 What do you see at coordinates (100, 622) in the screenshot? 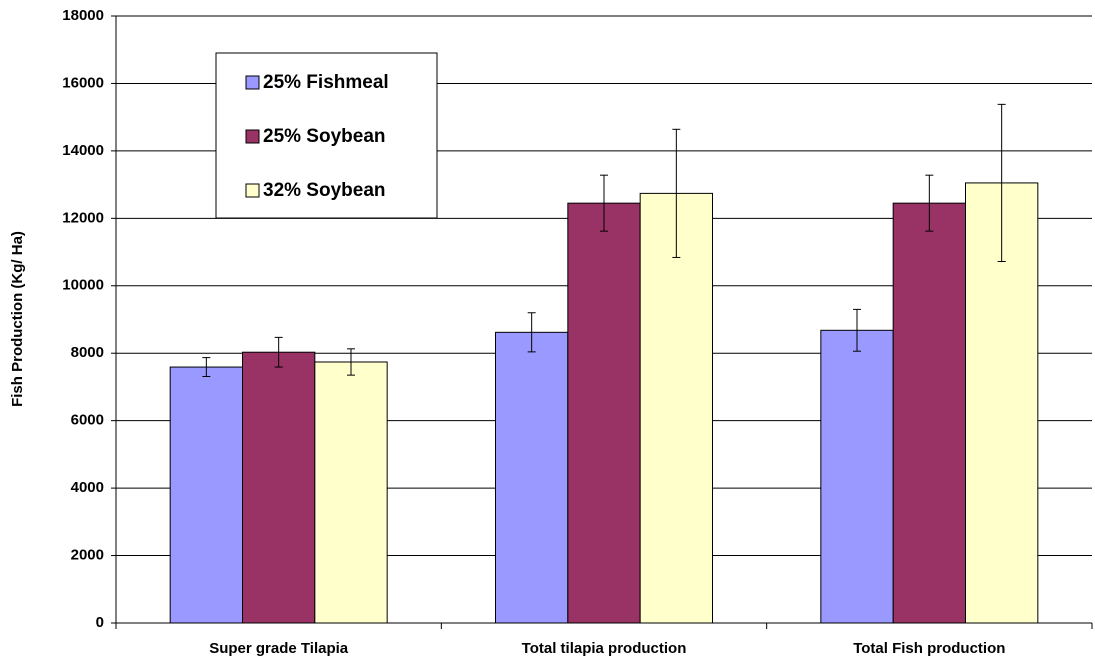
I see `y-tick-label: 0` at bounding box center [100, 622].